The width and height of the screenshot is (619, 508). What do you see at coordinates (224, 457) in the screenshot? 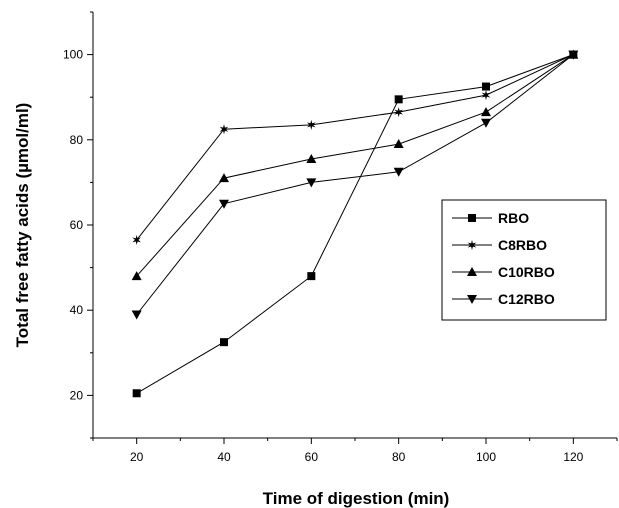
I see `x-tick-label: 40` at bounding box center [224, 457].